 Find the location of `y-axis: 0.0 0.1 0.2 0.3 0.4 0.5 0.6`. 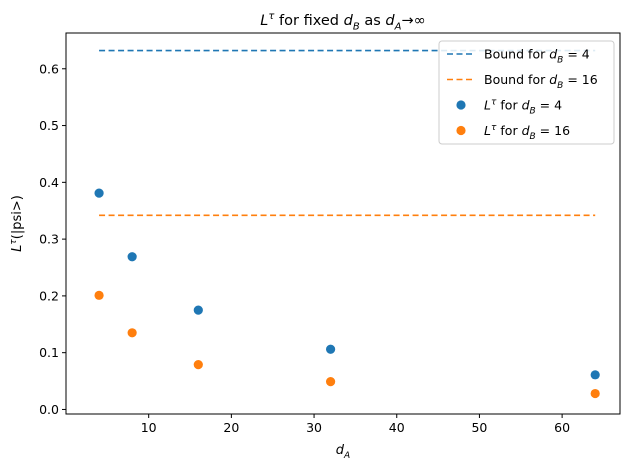

y-axis: 0.0 0.1 0.2 0.3 0.4 0.5 0.6 is located at coordinates (52, 239).